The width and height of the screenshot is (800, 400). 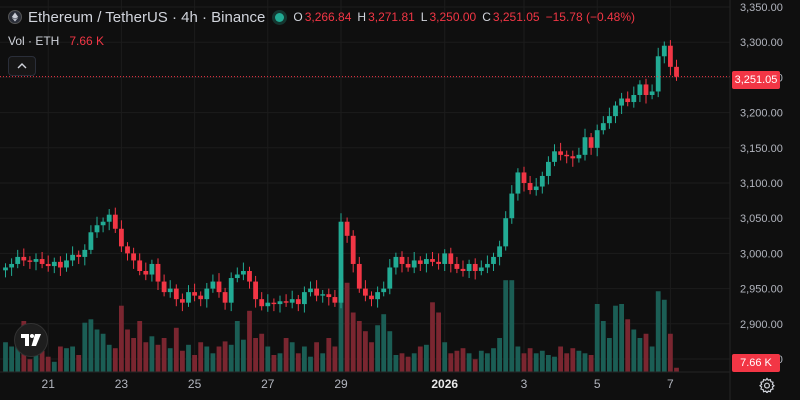 I want to click on collapse-legend-button, so click(x=22, y=66).